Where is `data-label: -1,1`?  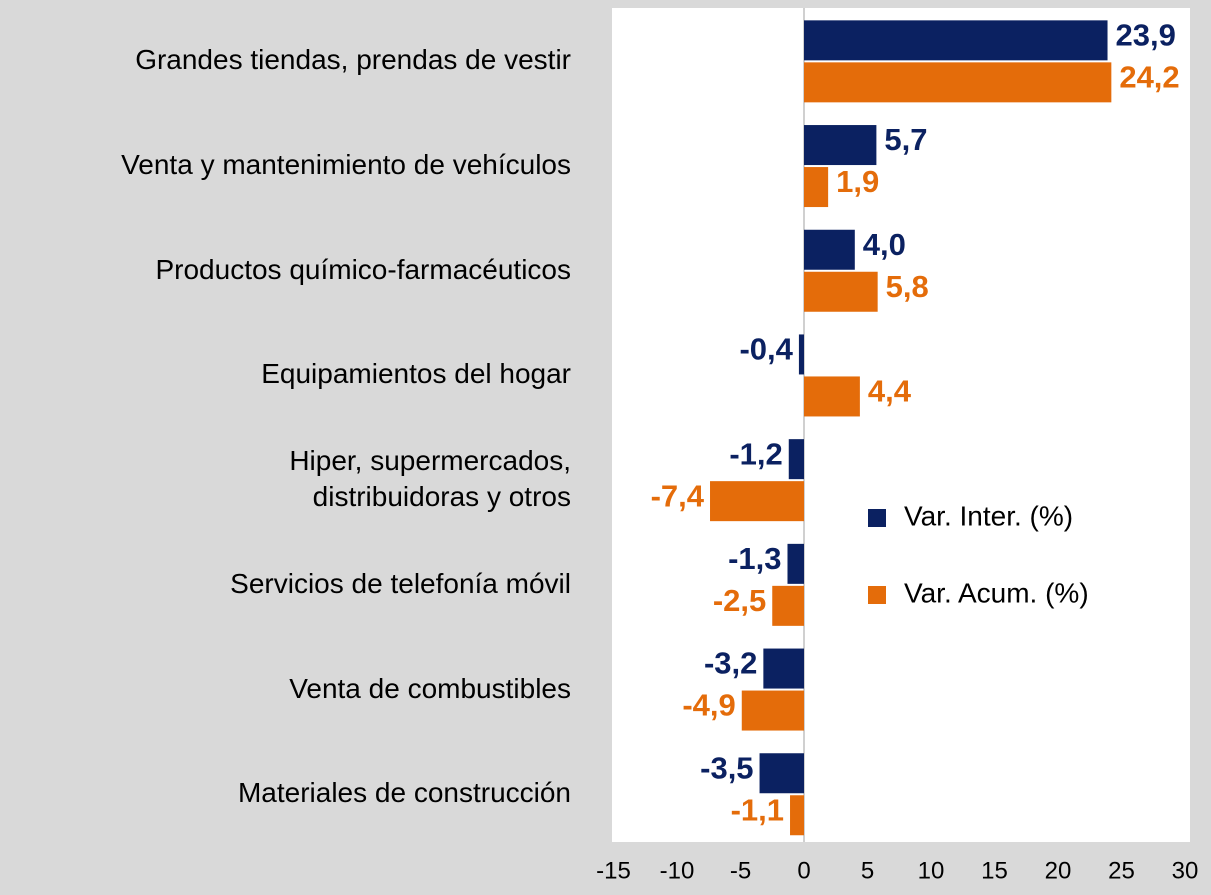 data-label: -1,1 is located at coordinates (757, 809).